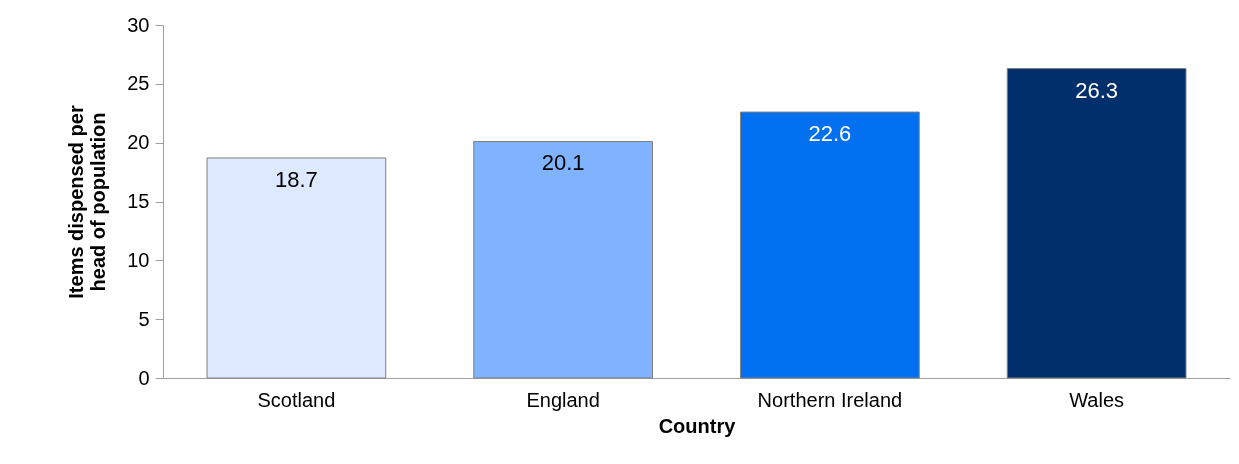 The height and width of the screenshot is (464, 1239). What do you see at coordinates (296, 399) in the screenshot?
I see `x-tick-label: Scotland` at bounding box center [296, 399].